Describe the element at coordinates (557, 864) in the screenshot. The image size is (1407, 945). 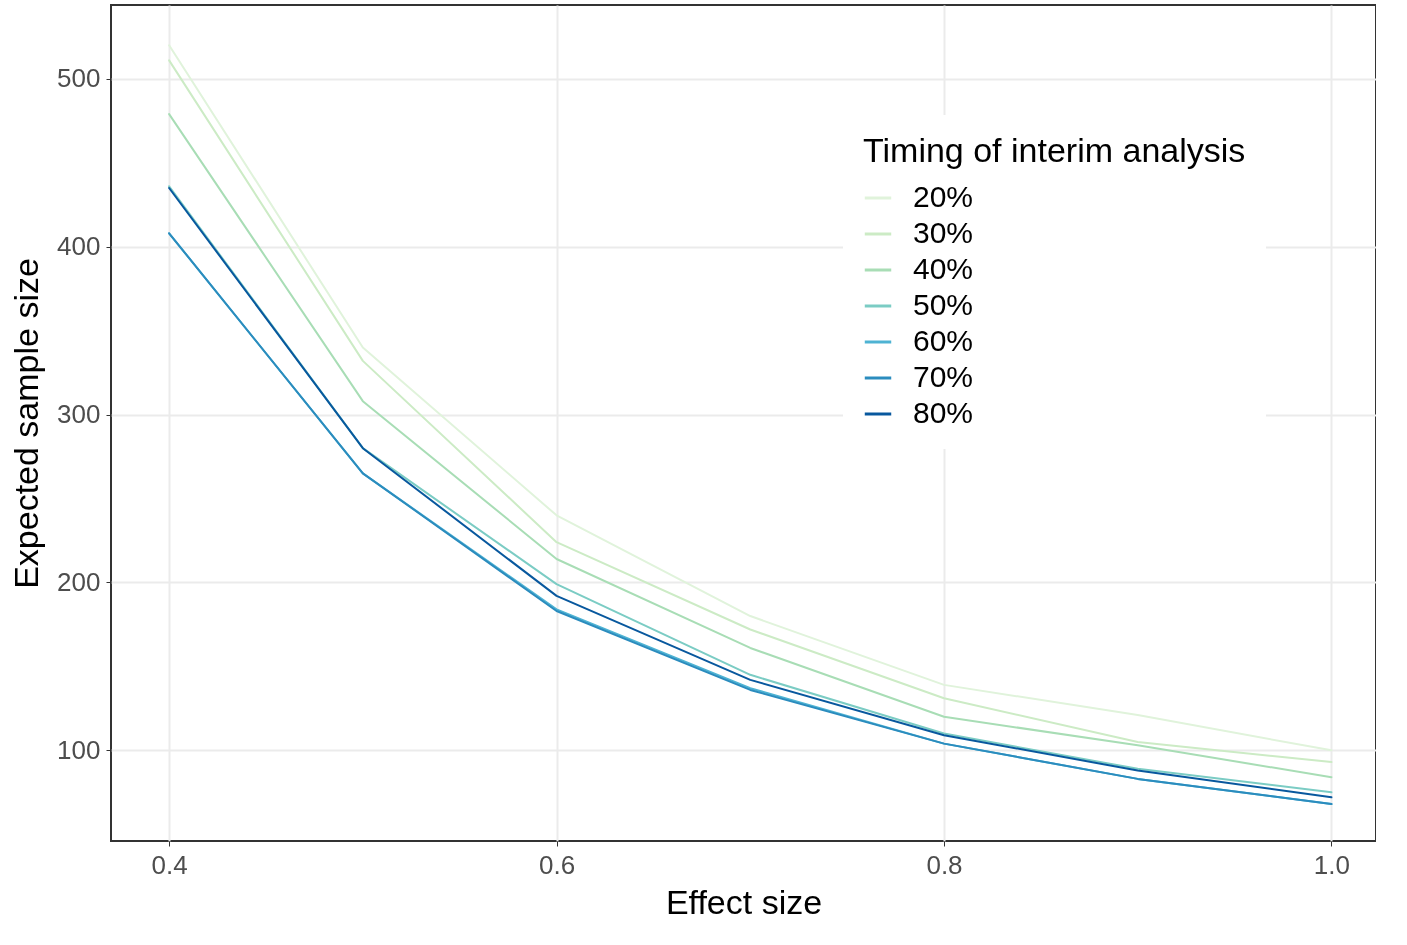
I see `x-tick-label: 0.6` at that location.